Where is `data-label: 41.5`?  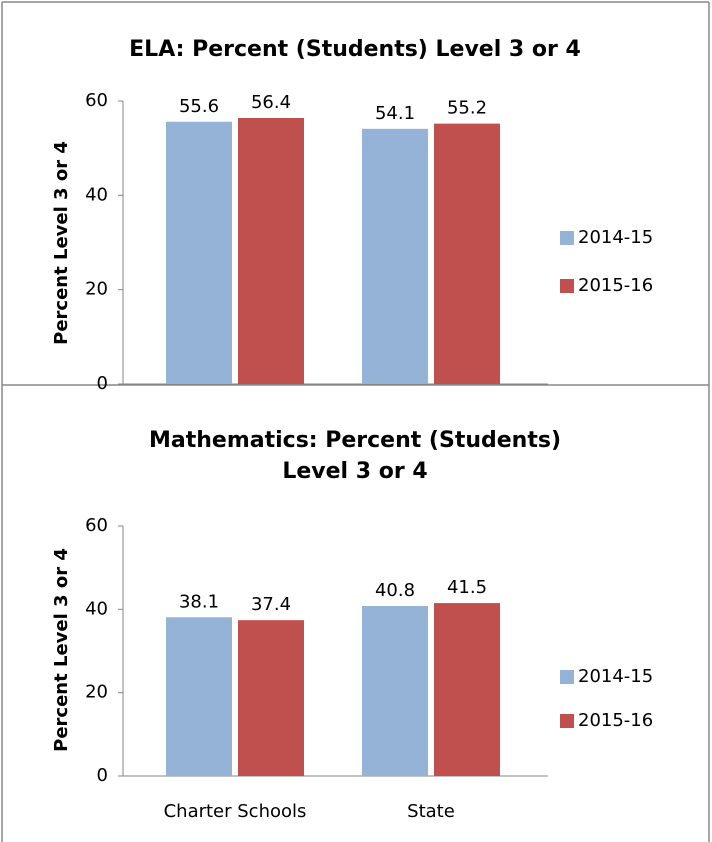 data-label: 41.5 is located at coordinates (467, 587).